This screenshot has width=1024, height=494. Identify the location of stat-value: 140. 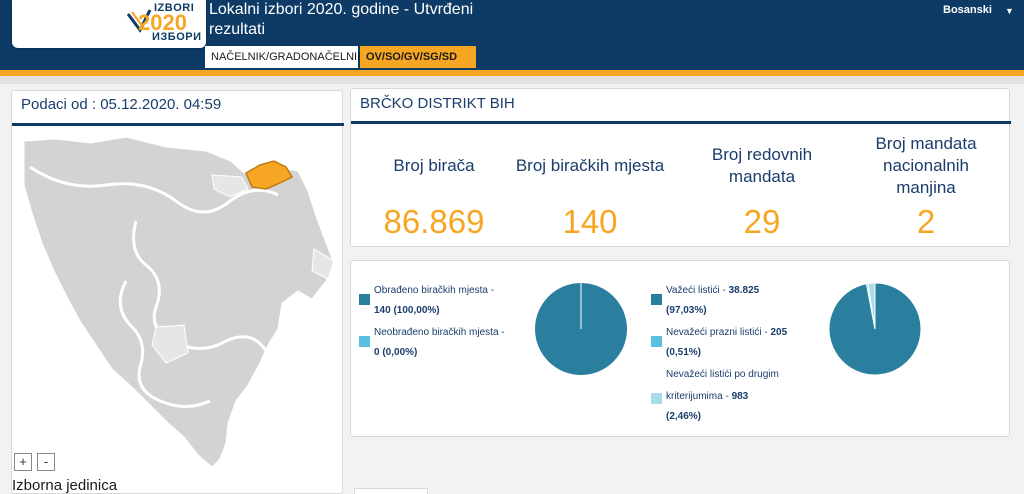
(590, 221).